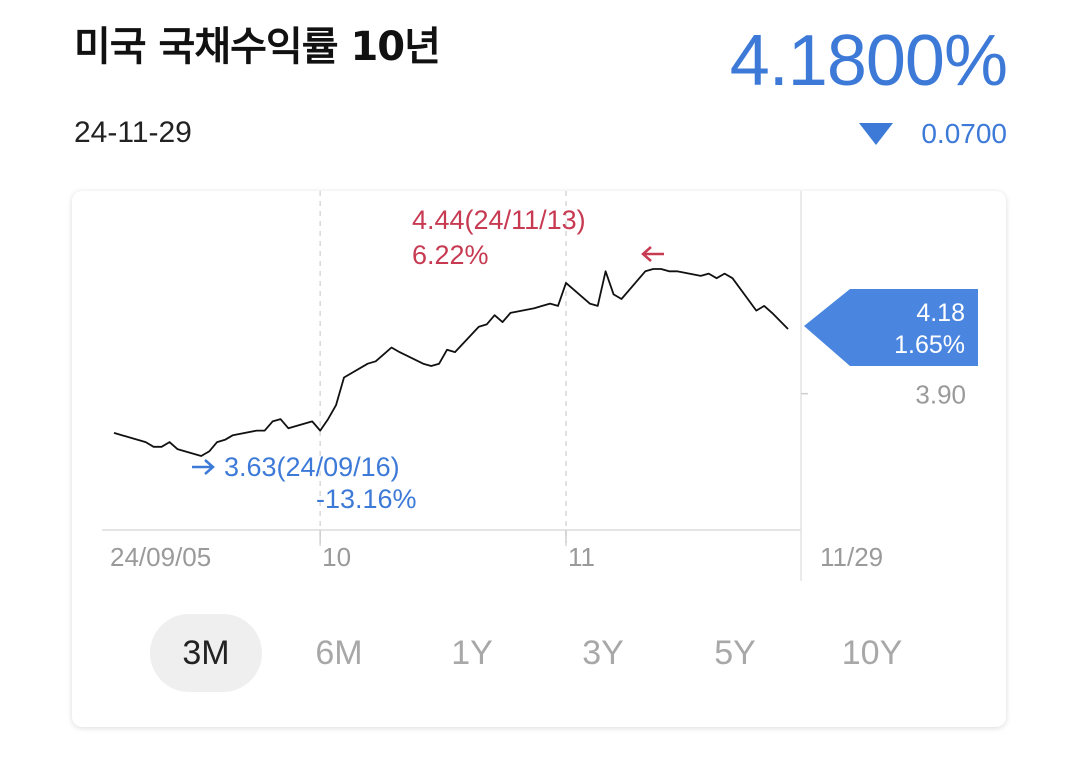 Image resolution: width=1079 pixels, height=763 pixels. What do you see at coordinates (160, 557) in the screenshot?
I see `x-tick-label: 24/09/05` at bounding box center [160, 557].